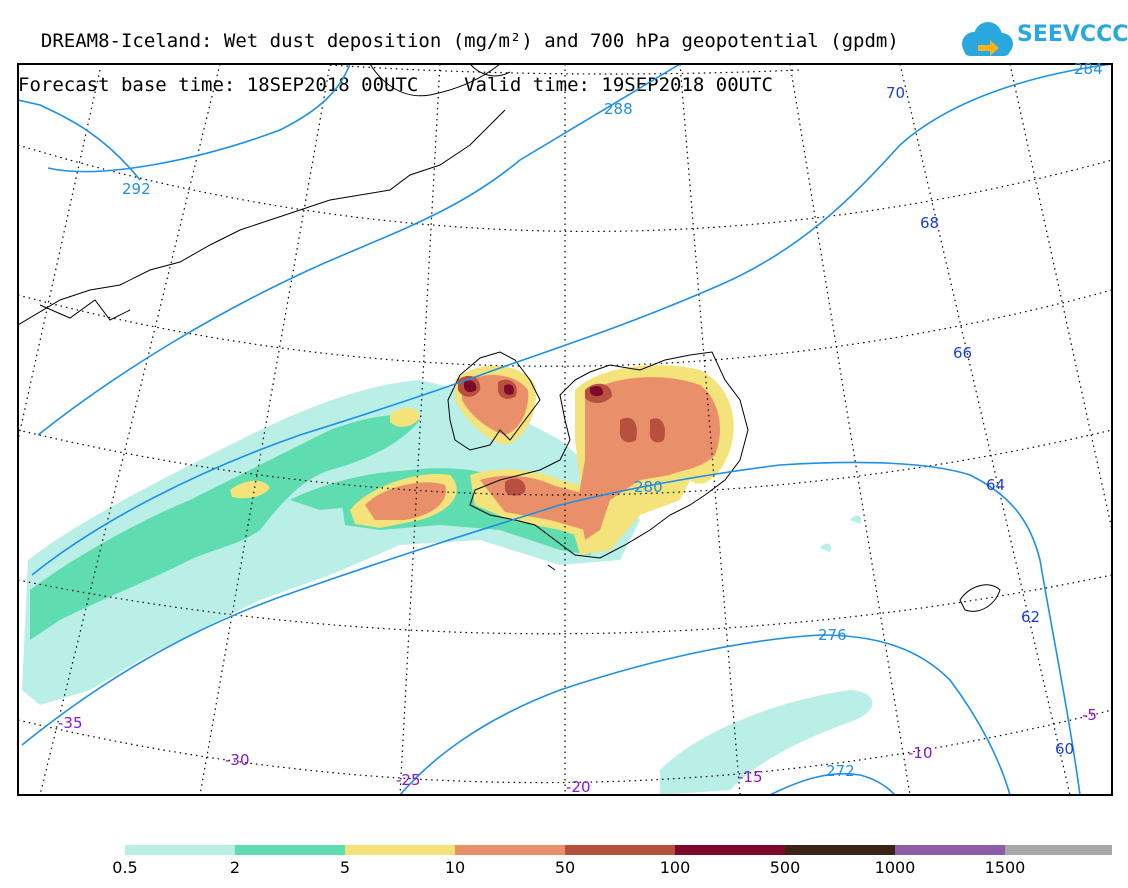 Image resolution: width=1128 pixels, height=888 pixels. Describe the element at coordinates (1005, 867) in the screenshot. I see `colorbar-tick-1500: 1500` at that location.